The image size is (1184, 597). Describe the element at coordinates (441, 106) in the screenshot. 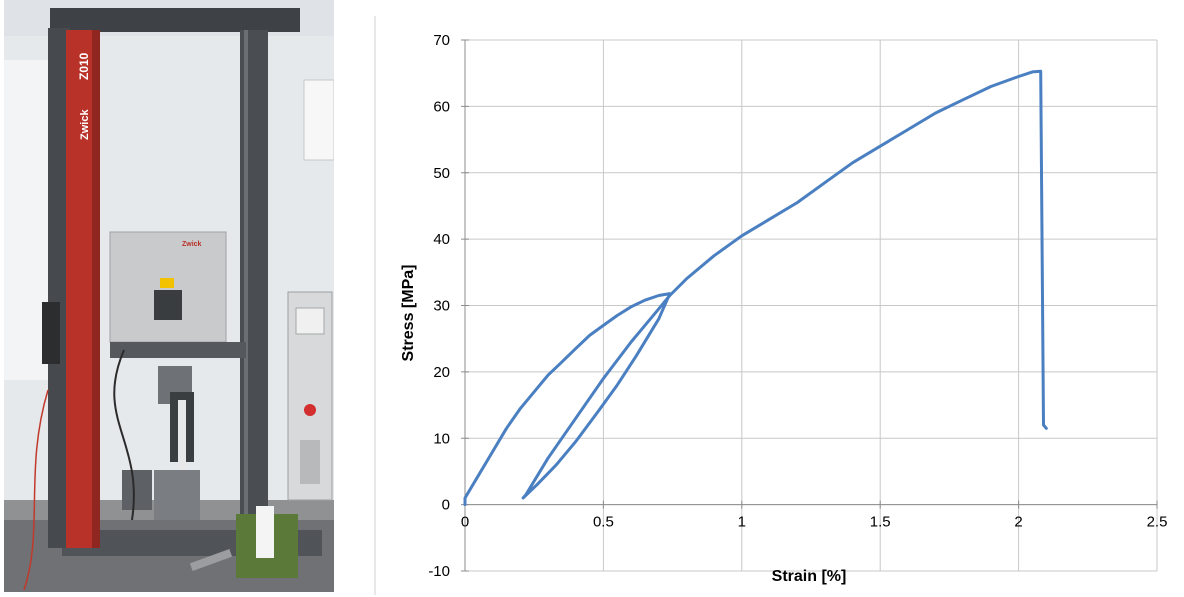

I see `y-tick-label: 60` at that location.